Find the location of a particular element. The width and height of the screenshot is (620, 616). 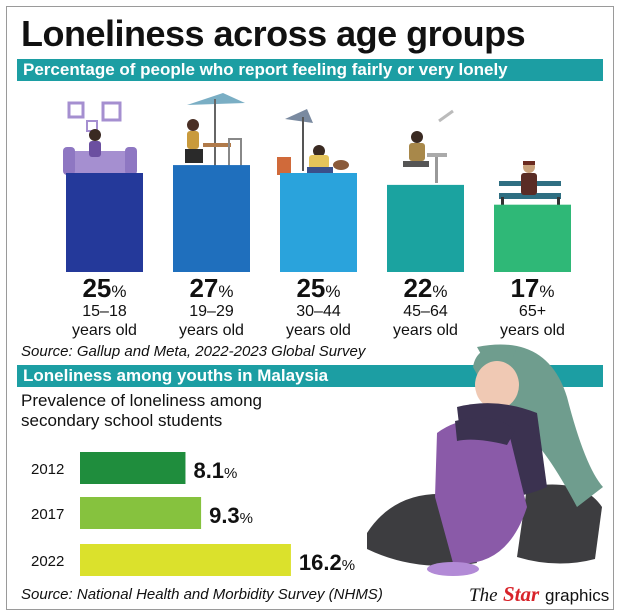

age-value-labels: 25% 27% 25% 22% 17% is located at coordinates (318, 288).